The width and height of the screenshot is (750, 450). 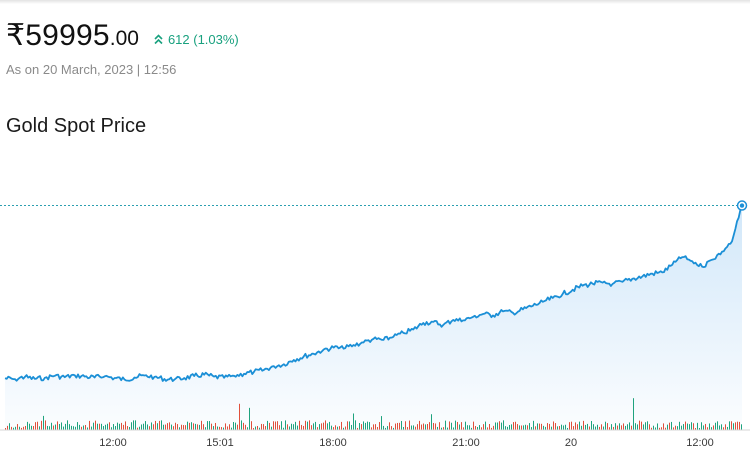 What do you see at coordinates (67, 35) in the screenshot?
I see `price-integer: 59995` at bounding box center [67, 35].